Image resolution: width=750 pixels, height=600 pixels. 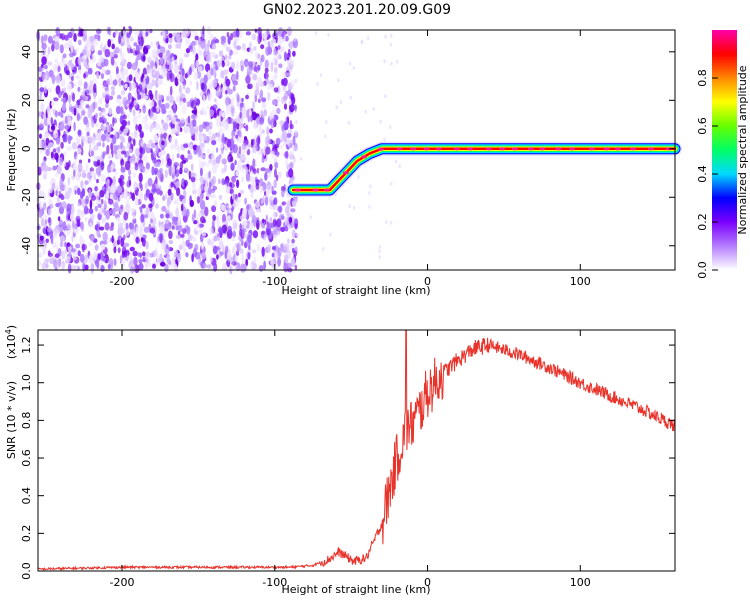 What do you see at coordinates (26, 496) in the screenshot?
I see `y-tick-label: 0.4` at bounding box center [26, 496].